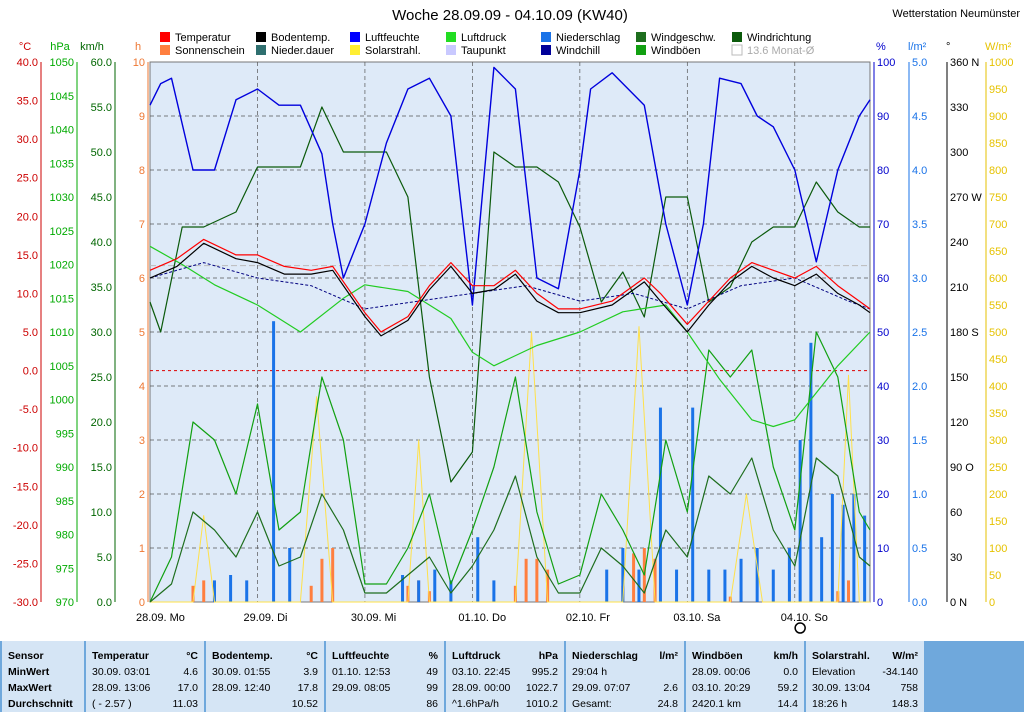 The height and width of the screenshot is (712, 1024). I want to click on h-axis-unit: h, so click(138, 47).